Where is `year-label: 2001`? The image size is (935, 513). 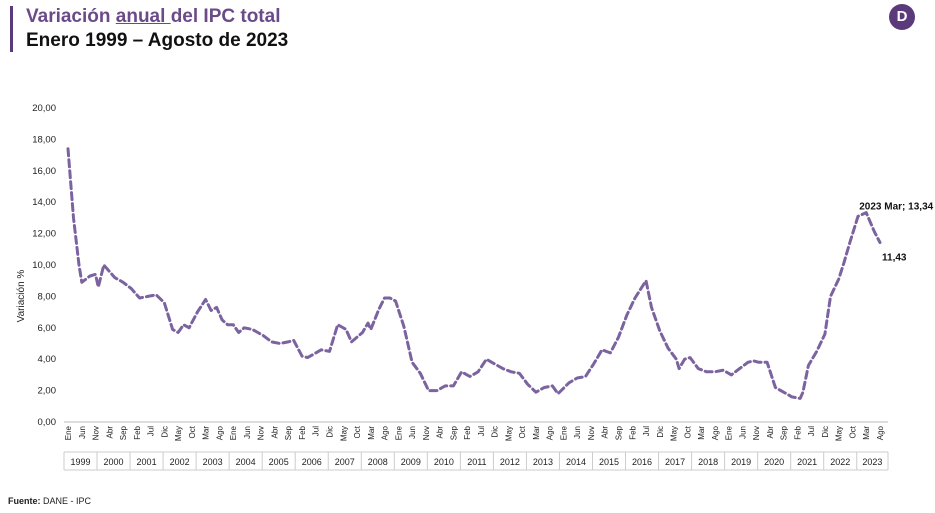 year-label: 2001 is located at coordinates (147, 462).